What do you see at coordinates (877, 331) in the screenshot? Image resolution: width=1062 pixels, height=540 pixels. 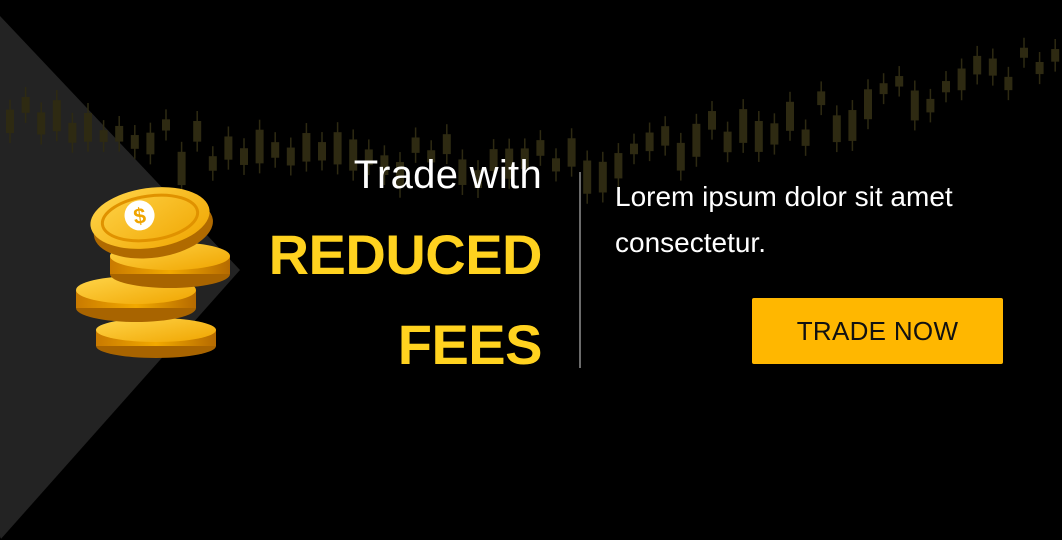 I see `trade-now-button: TRADE NOW` at bounding box center [877, 331].